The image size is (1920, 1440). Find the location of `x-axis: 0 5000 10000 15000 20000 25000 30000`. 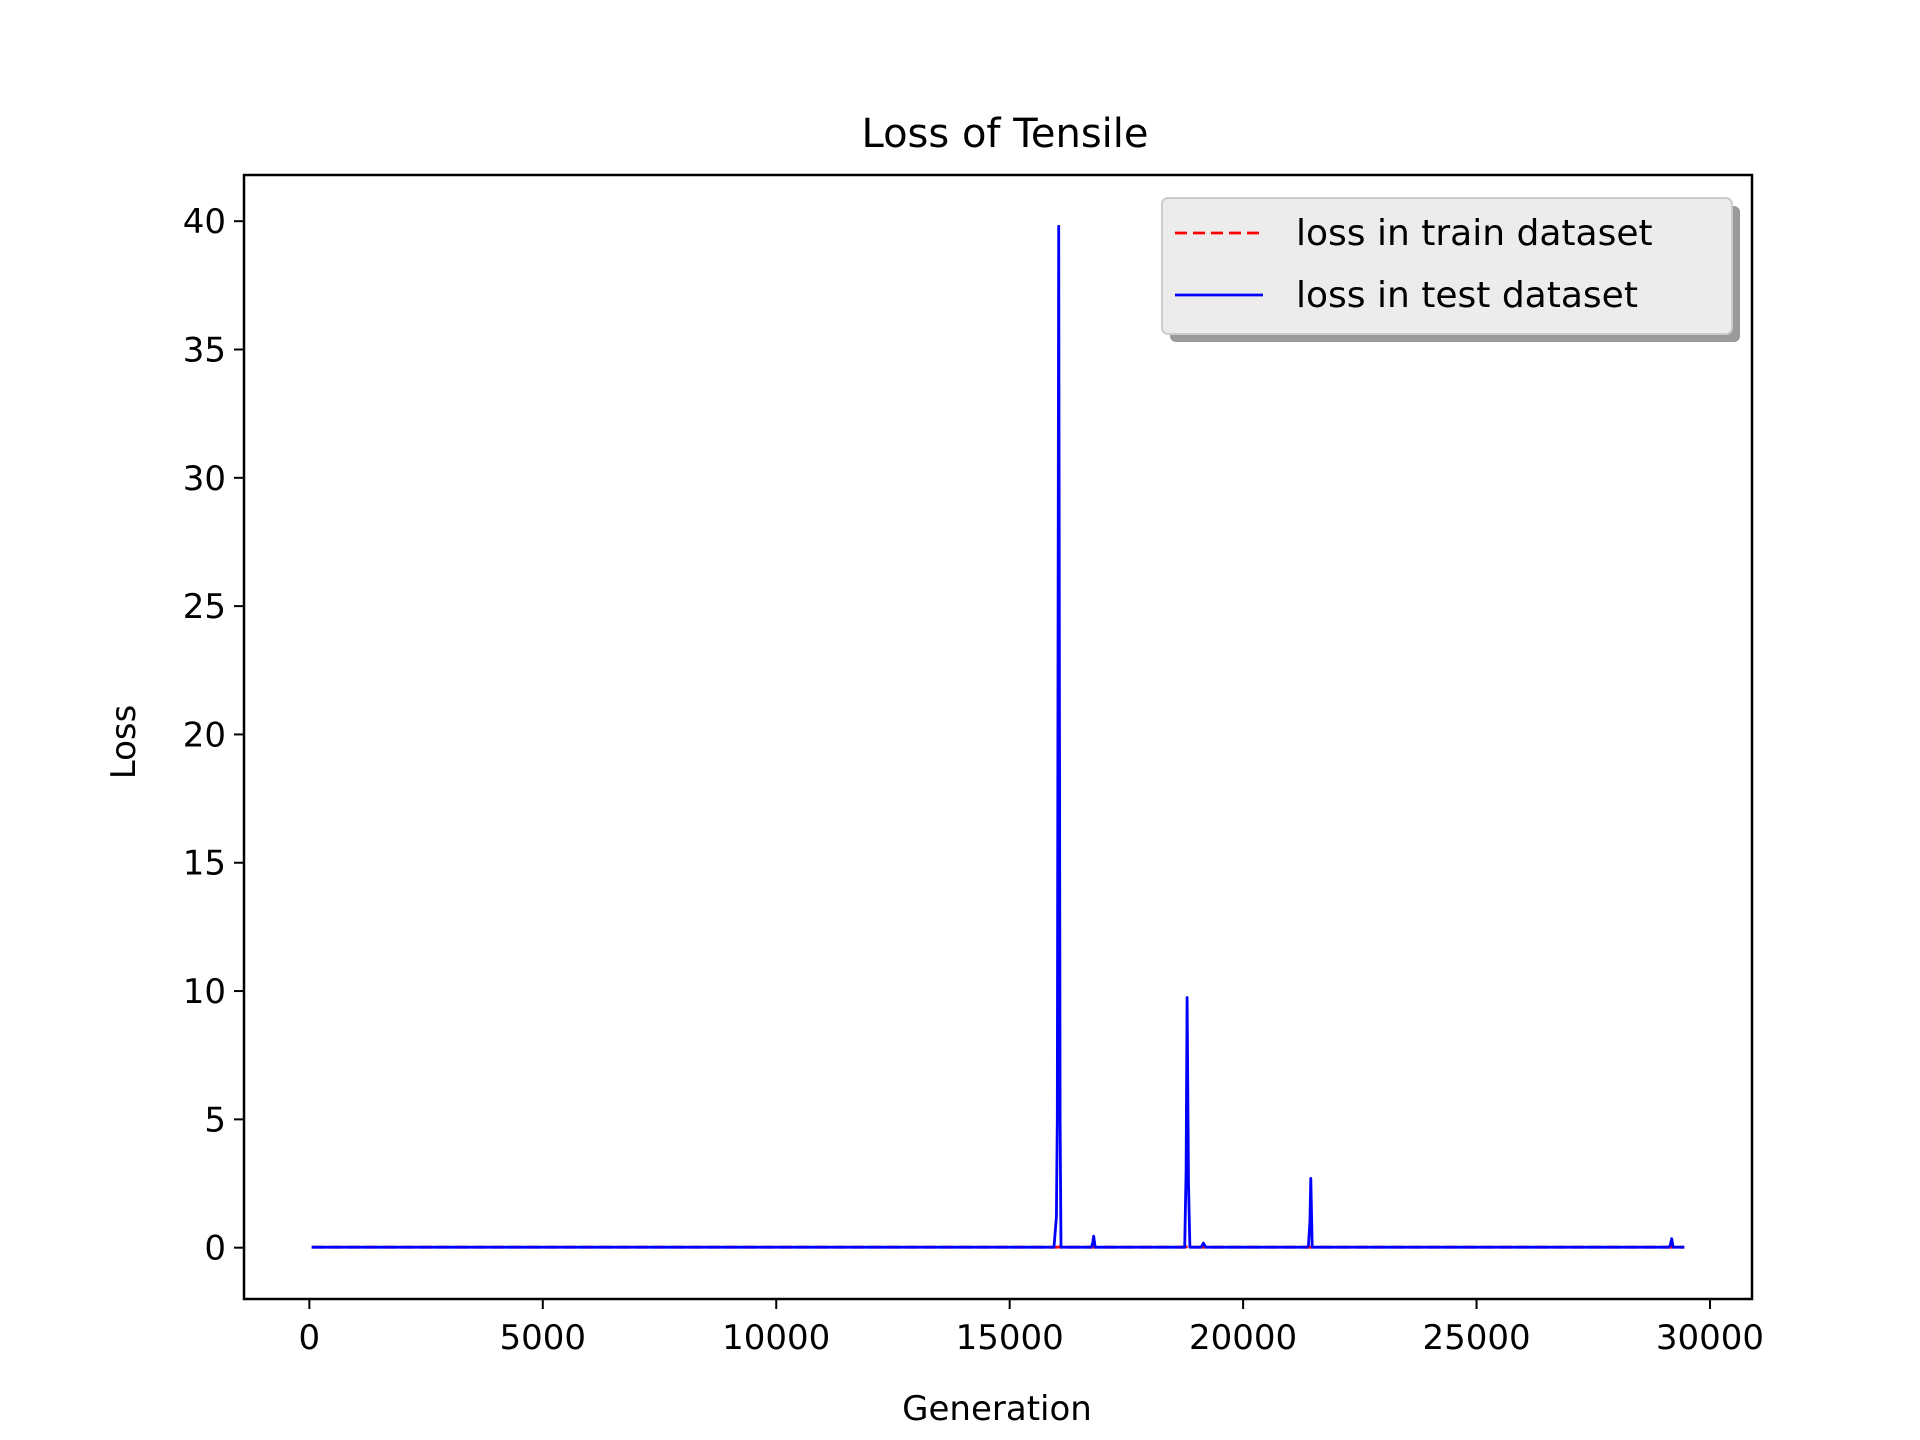

x-axis: 0 5000 10000 15000 20000 25000 30000 is located at coordinates (1031, 1328).